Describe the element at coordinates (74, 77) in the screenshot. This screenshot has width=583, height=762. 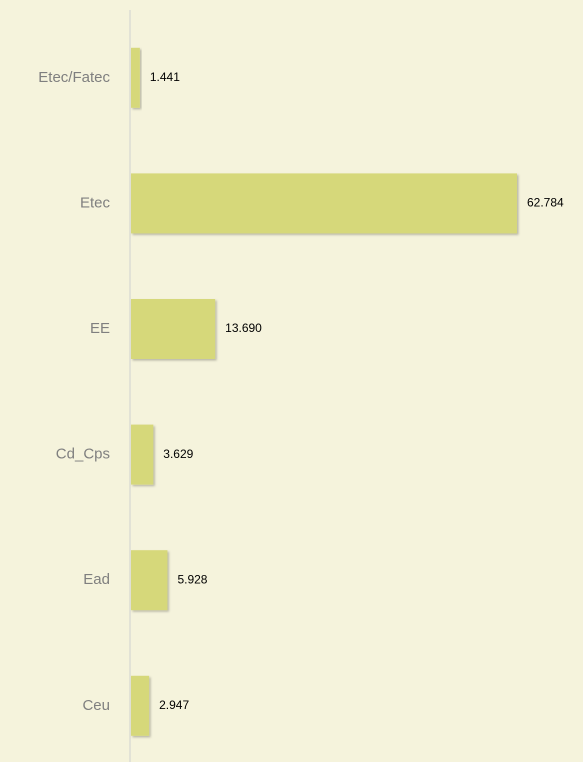
I see `y-tick-label: Etec/Fatec` at that location.